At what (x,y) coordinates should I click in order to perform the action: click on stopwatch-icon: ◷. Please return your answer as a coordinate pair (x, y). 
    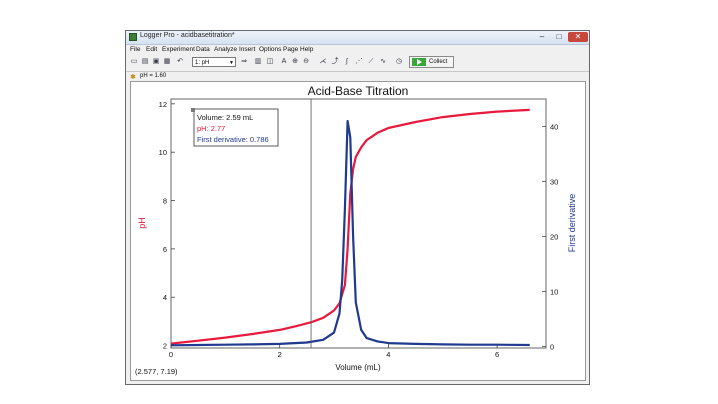
    Looking at the image, I should click on (399, 61).